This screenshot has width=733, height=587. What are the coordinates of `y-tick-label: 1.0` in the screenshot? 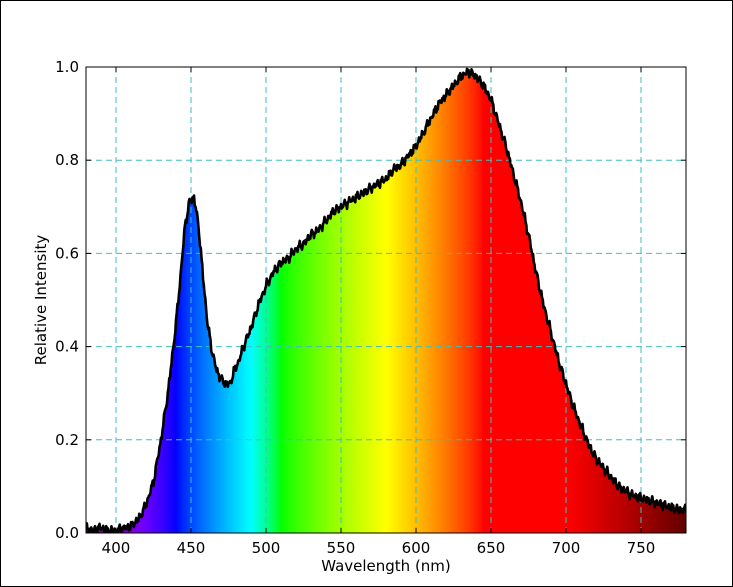 It's located at (67, 67).